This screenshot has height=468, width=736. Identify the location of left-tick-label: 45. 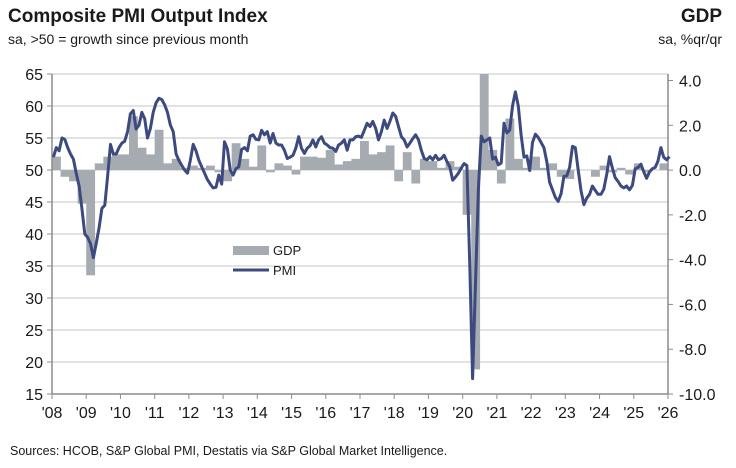
(34, 203).